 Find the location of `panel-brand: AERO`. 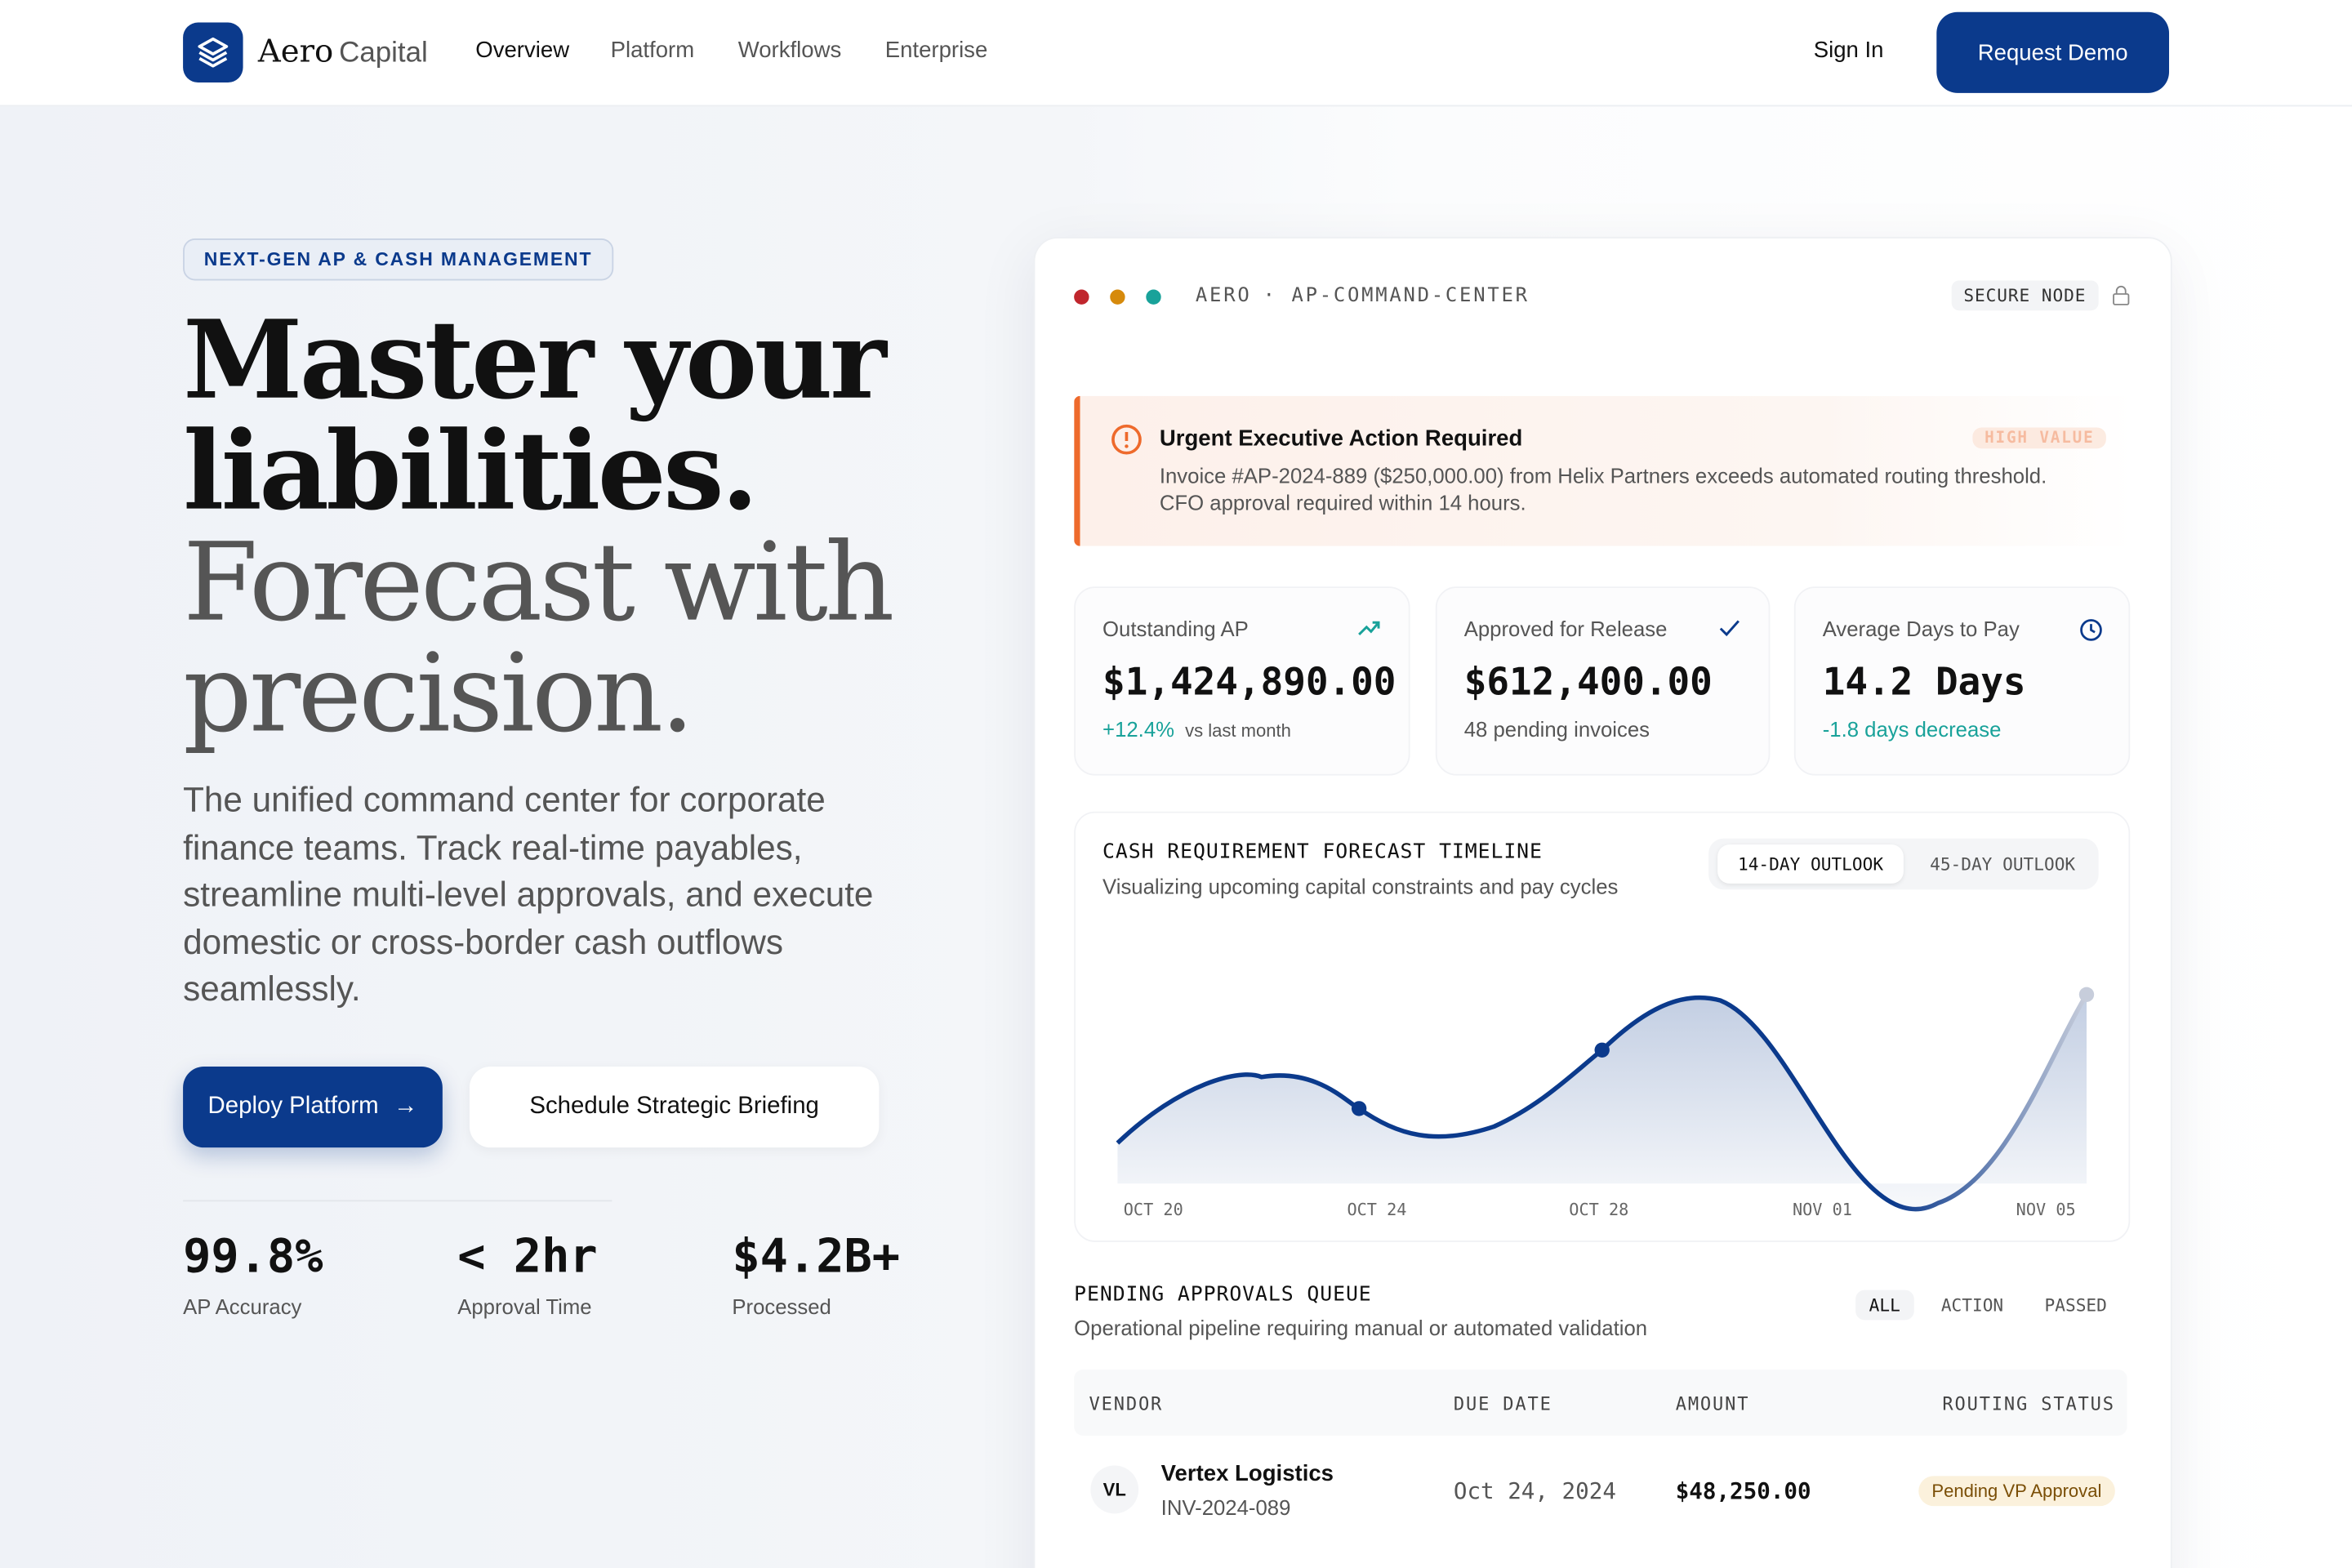

panel-brand: AERO is located at coordinates (1223, 296).